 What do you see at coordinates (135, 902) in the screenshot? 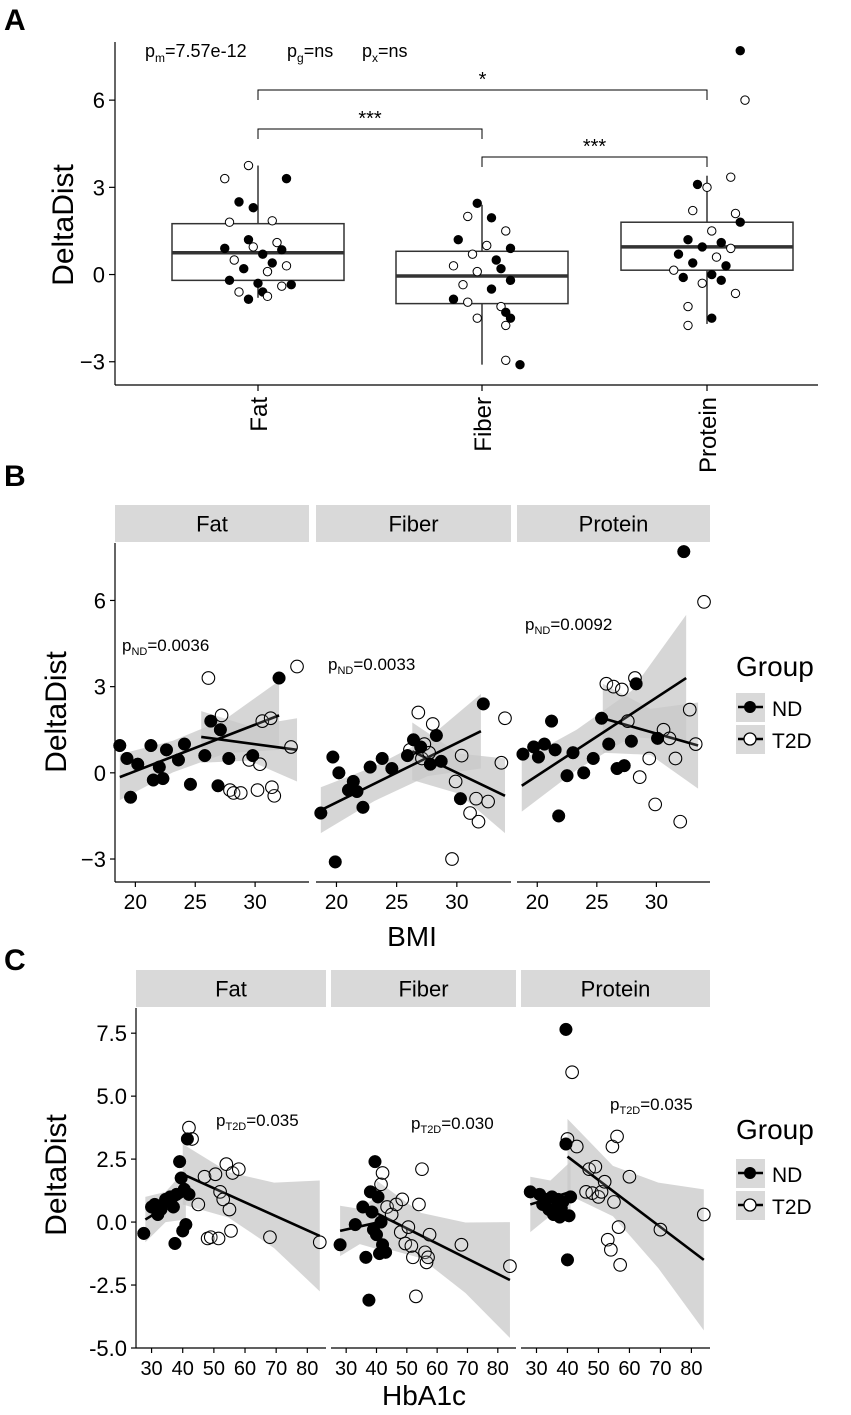
I see `x-tick-label: 20` at bounding box center [135, 902].